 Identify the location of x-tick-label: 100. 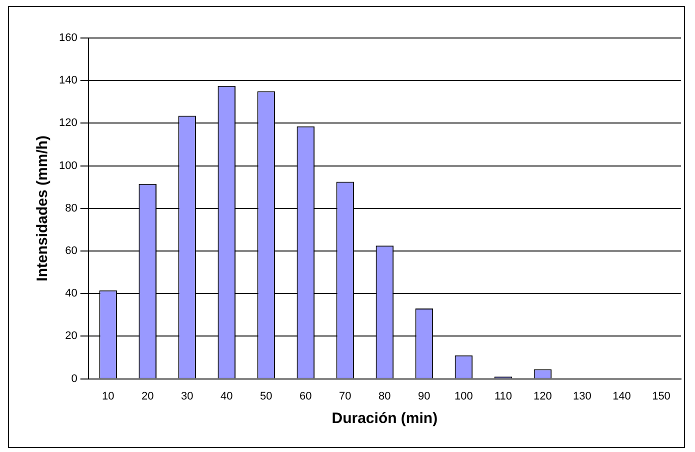
(463, 396).